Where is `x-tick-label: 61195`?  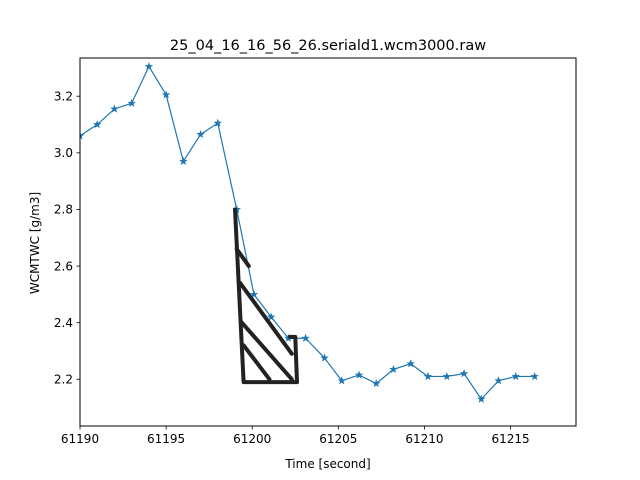 x-tick-label: 61195 is located at coordinates (166, 439).